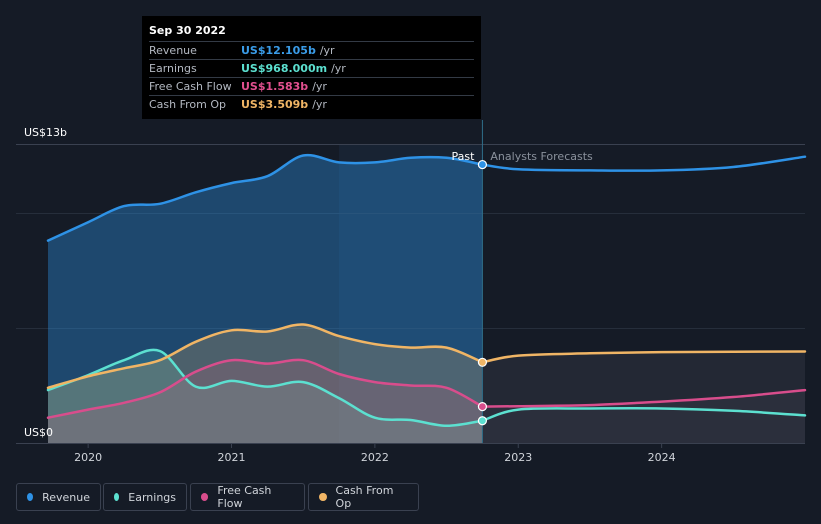 The image size is (821, 524). What do you see at coordinates (265, 197) in the screenshot?
I see `revenue-past-line` at bounding box center [265, 197].